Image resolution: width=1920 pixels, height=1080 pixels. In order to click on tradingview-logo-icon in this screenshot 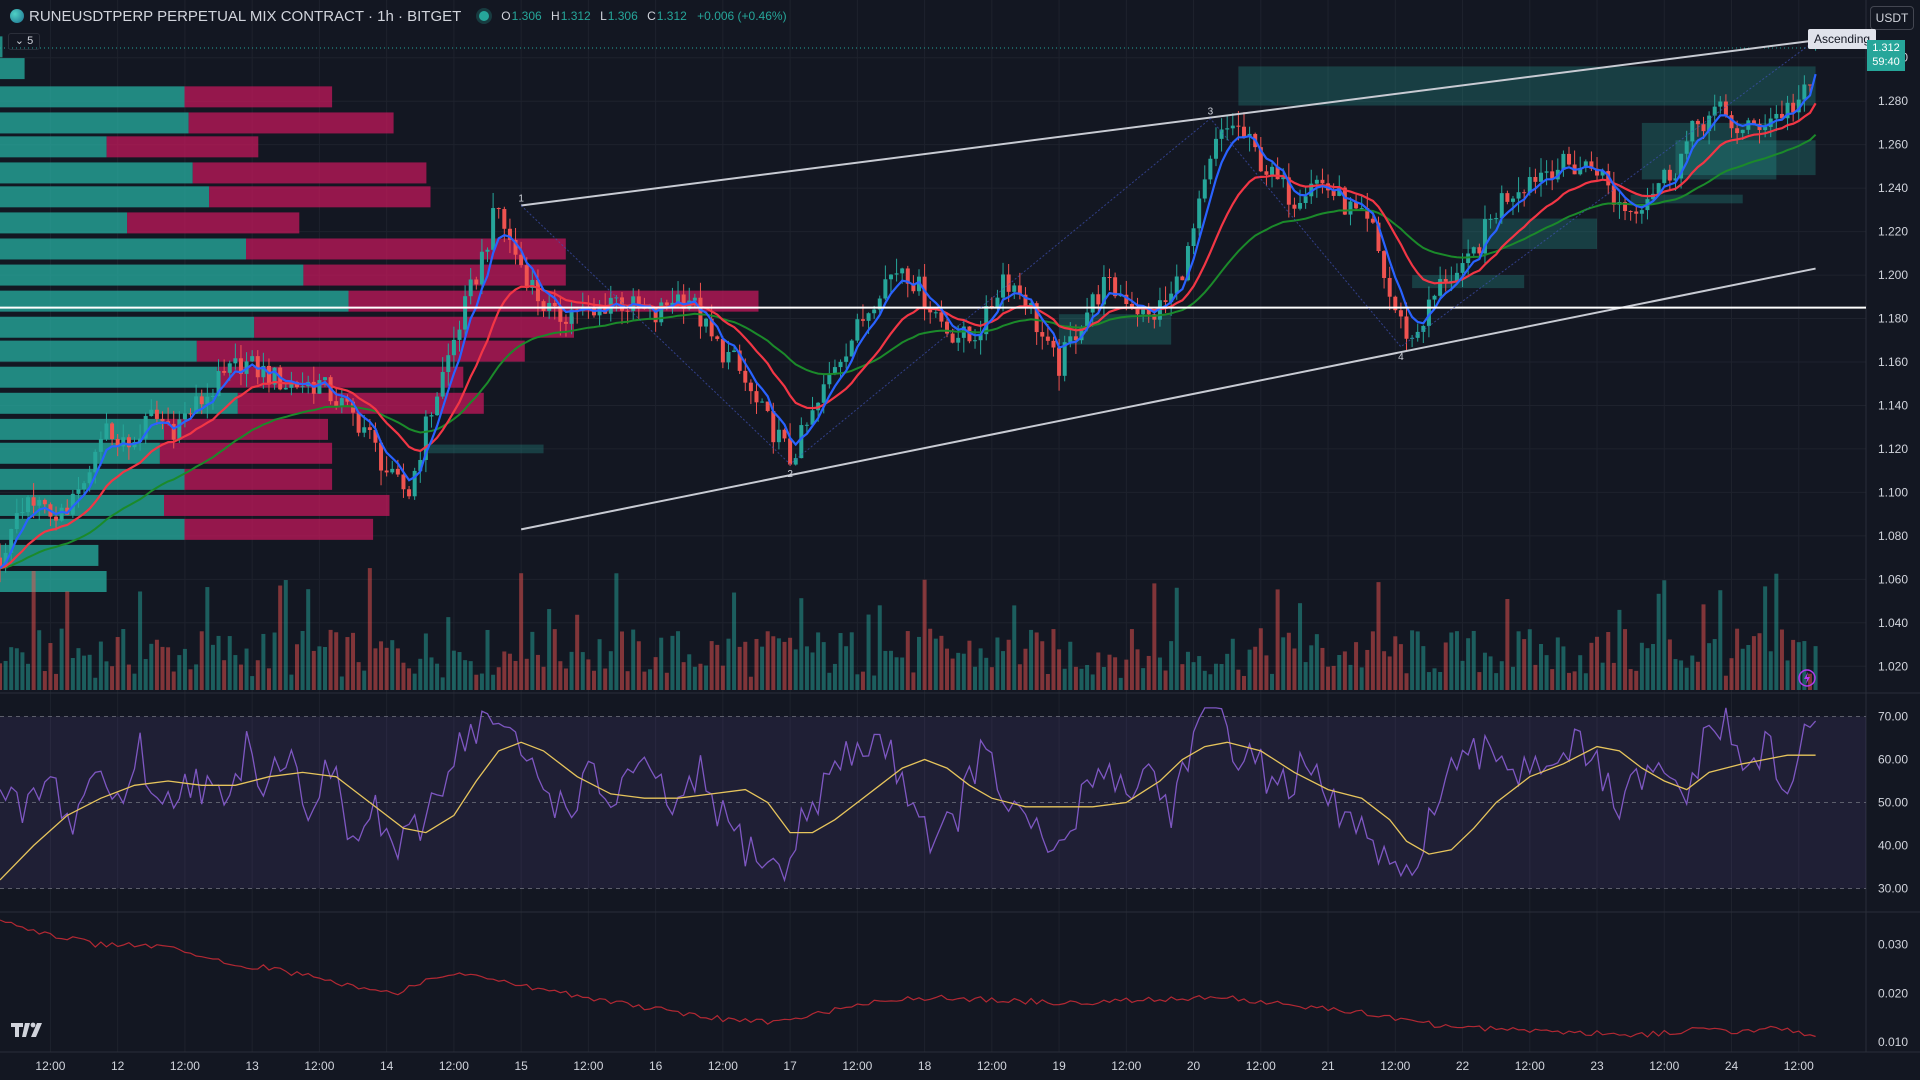, I will do `click(27, 1030)`.